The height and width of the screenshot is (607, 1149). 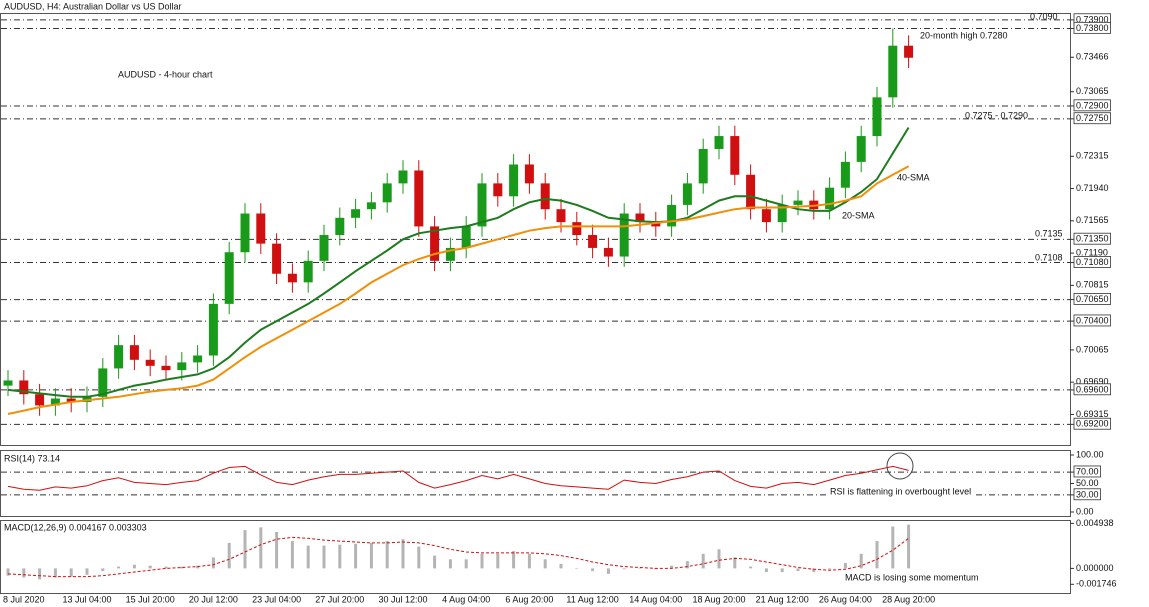 What do you see at coordinates (276, 599) in the screenshot?
I see `x-tick-label: 23 Jul 04:00` at bounding box center [276, 599].